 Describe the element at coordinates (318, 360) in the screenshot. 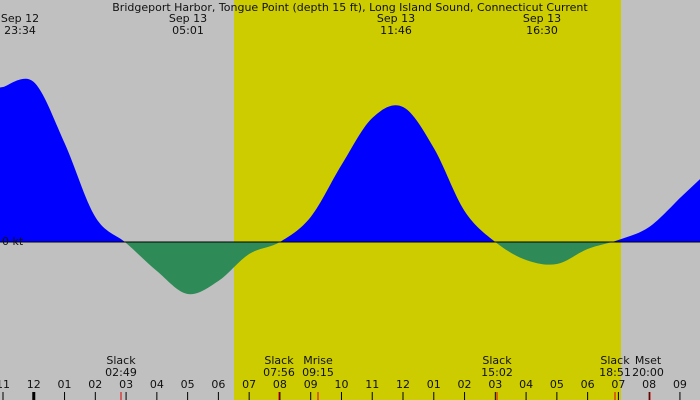

I see `event-label: Mrise` at that location.